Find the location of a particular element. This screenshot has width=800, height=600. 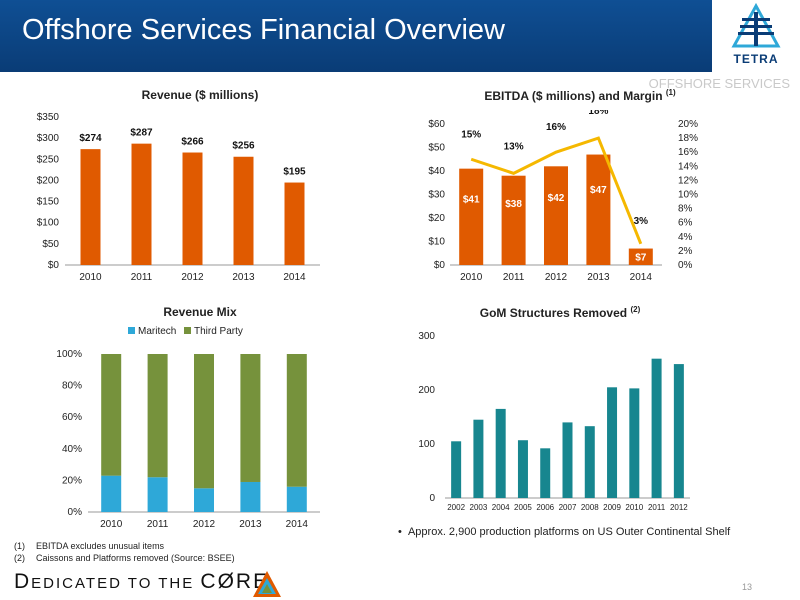

revenue-chart-title-text: Revenue ($ millions) is located at coordinates (200, 95).